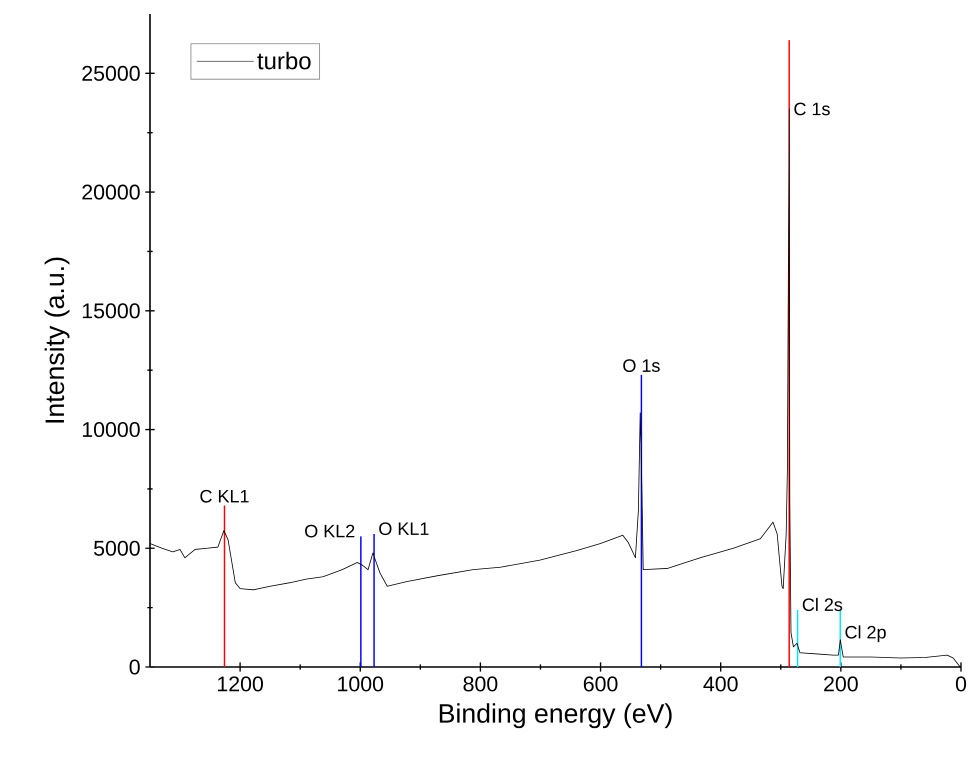 The height and width of the screenshot is (767, 970). What do you see at coordinates (111, 430) in the screenshot?
I see `y-tick-label: 10000` at bounding box center [111, 430].